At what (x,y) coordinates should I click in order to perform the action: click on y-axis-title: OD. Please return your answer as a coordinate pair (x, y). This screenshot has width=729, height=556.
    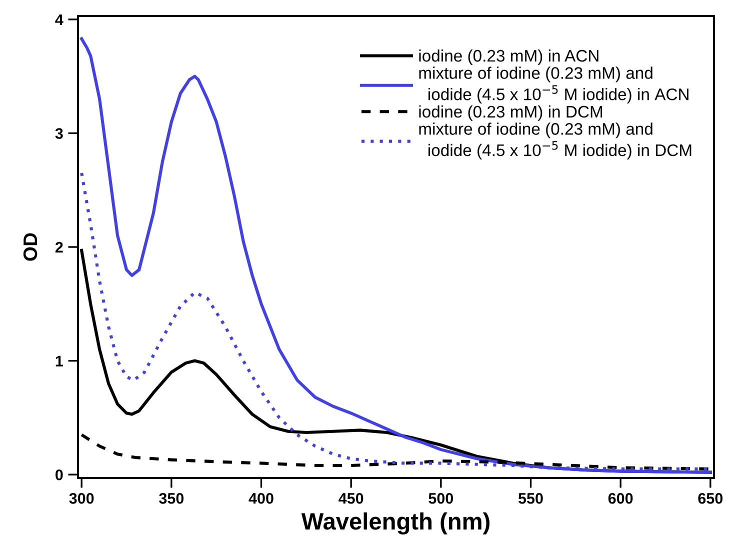
    Looking at the image, I should click on (30, 247).